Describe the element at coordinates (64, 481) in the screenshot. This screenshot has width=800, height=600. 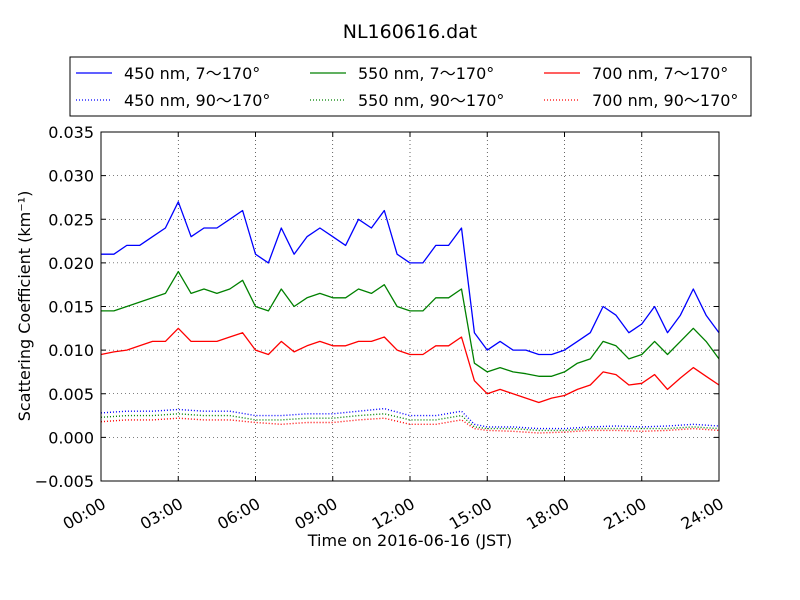
I see `y-tick-label: −0.005` at that location.